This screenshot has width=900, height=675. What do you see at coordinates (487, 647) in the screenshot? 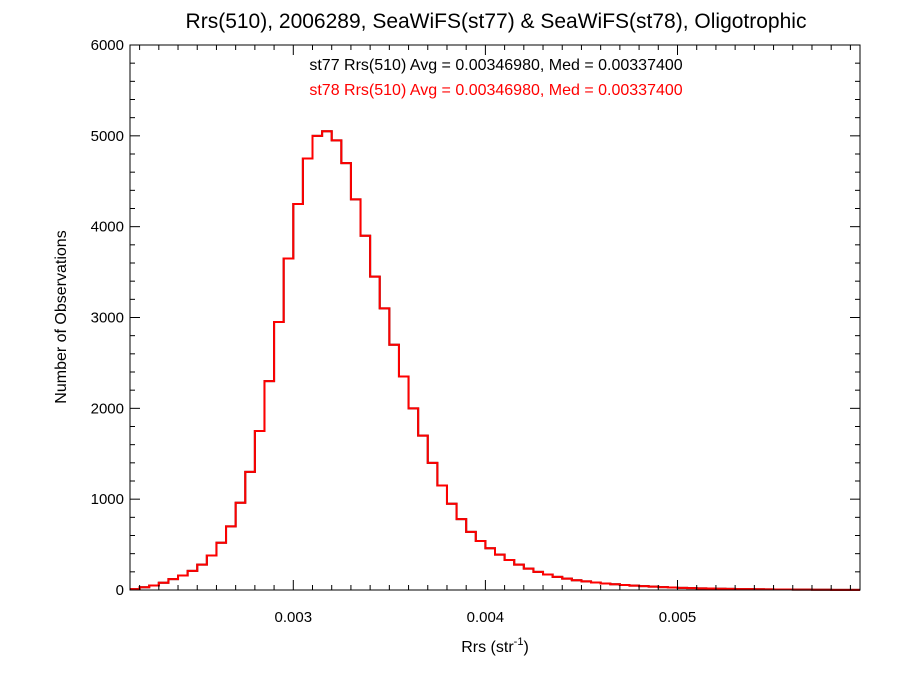
I see `x-axis-label-main: Rrs (str` at bounding box center [487, 647].